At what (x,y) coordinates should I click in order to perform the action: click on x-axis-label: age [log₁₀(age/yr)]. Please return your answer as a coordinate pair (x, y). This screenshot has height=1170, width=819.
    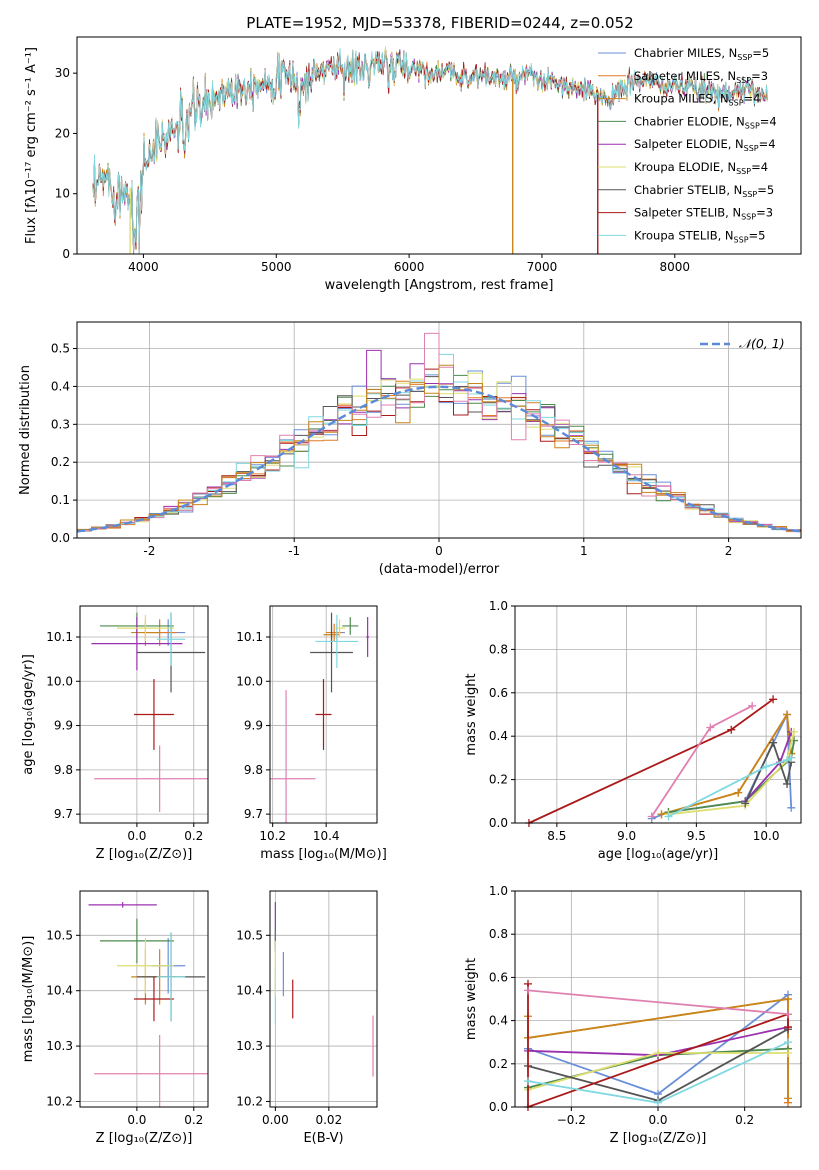
    Looking at the image, I should click on (658, 854).